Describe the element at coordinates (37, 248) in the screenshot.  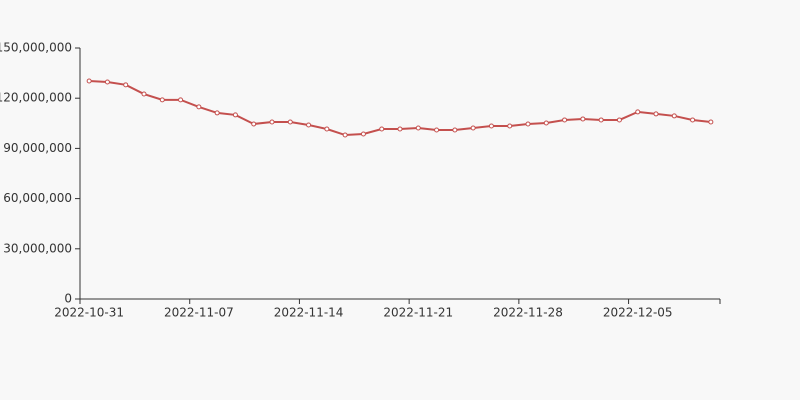
I see `y-tick-label: 30,000,000` at that location.